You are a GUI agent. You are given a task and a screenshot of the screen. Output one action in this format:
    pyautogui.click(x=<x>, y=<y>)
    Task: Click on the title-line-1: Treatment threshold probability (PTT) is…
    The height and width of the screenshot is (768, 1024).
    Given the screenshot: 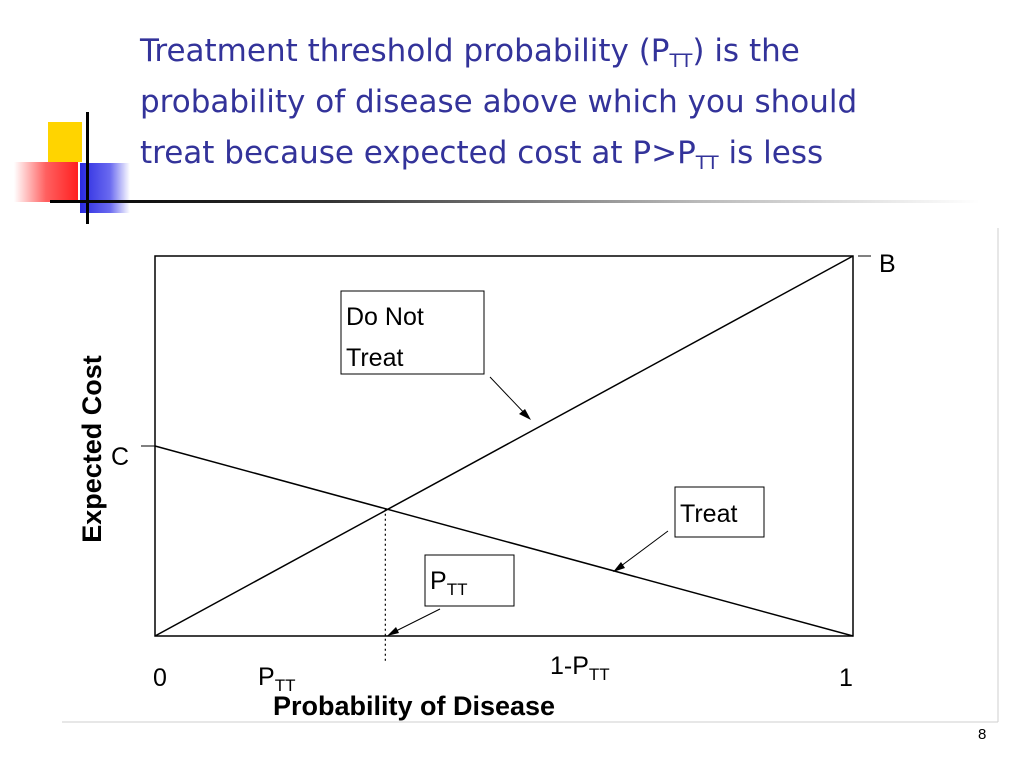 What is the action you would take?
    pyautogui.click(x=470, y=52)
    